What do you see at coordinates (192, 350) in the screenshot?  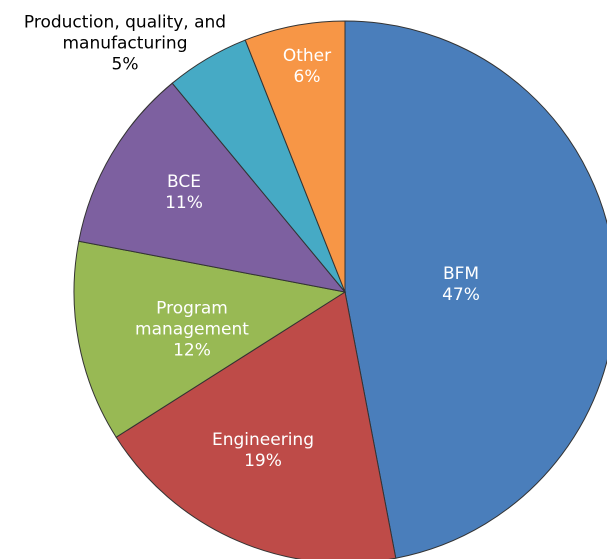 I see `value-label: 12%` at bounding box center [192, 350].